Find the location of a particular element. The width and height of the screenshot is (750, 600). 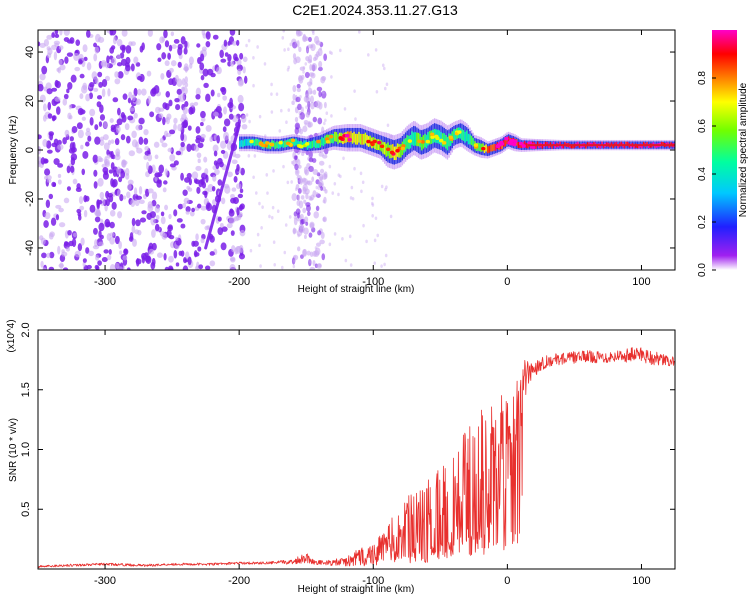

spectrogram-x-tick-label: -300 is located at coordinates (105, 282).